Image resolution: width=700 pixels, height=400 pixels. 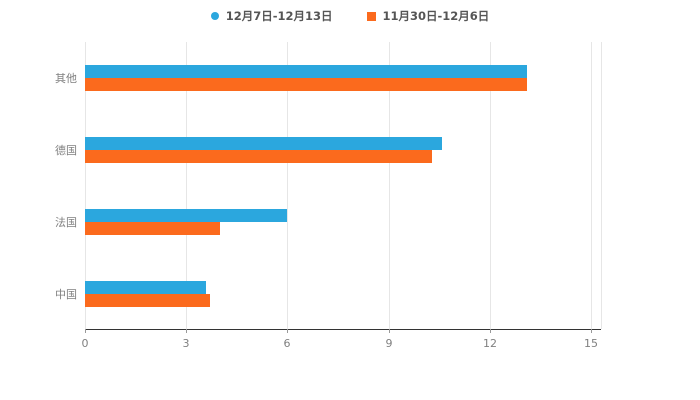 I want to click on legend-marker-square-icon, so click(x=371, y=16).